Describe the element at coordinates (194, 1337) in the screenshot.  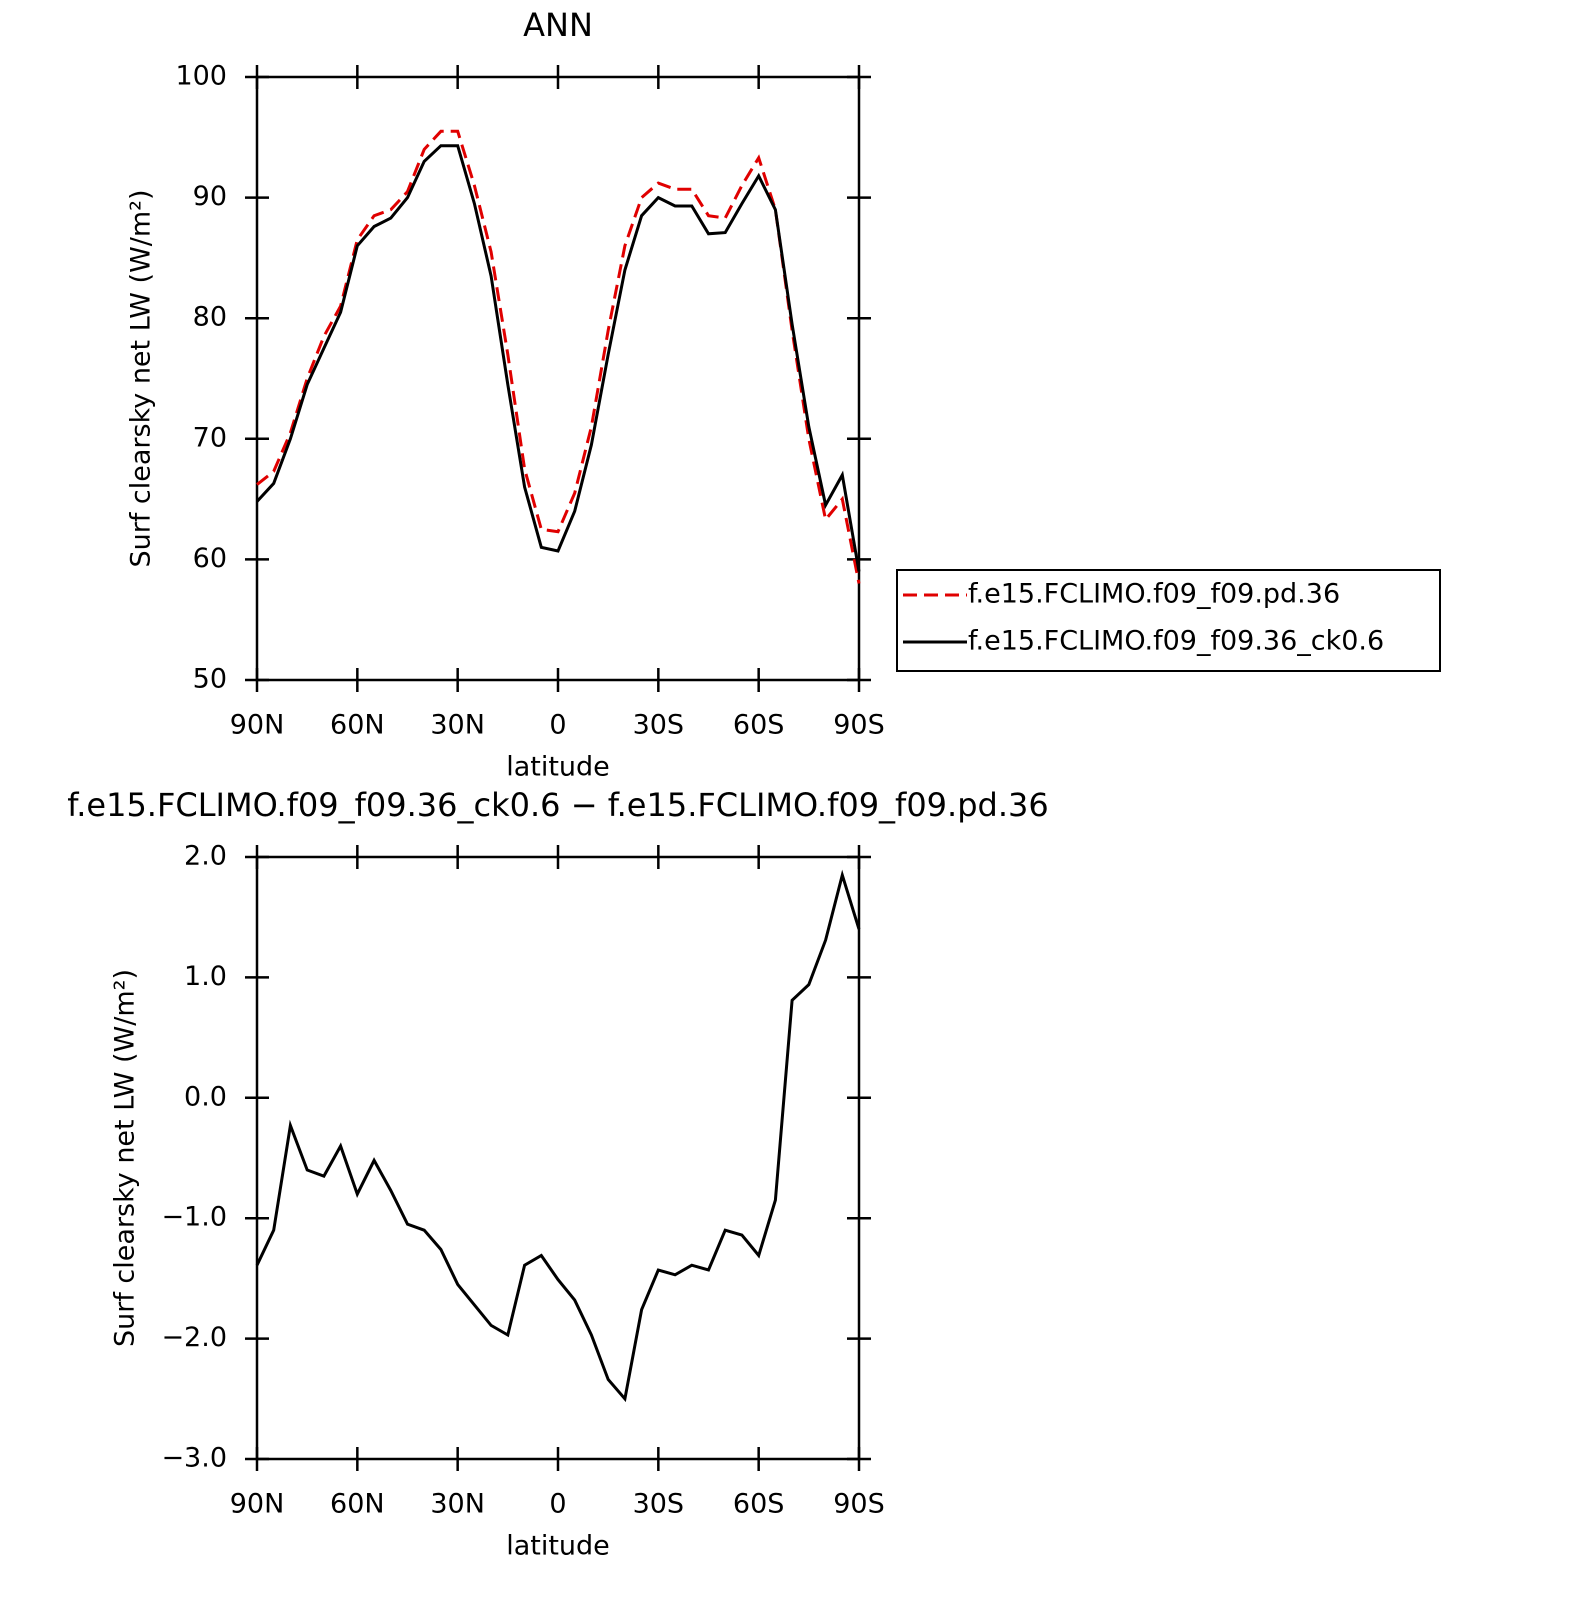
I see `y-tick-label: −2.0` at that location.